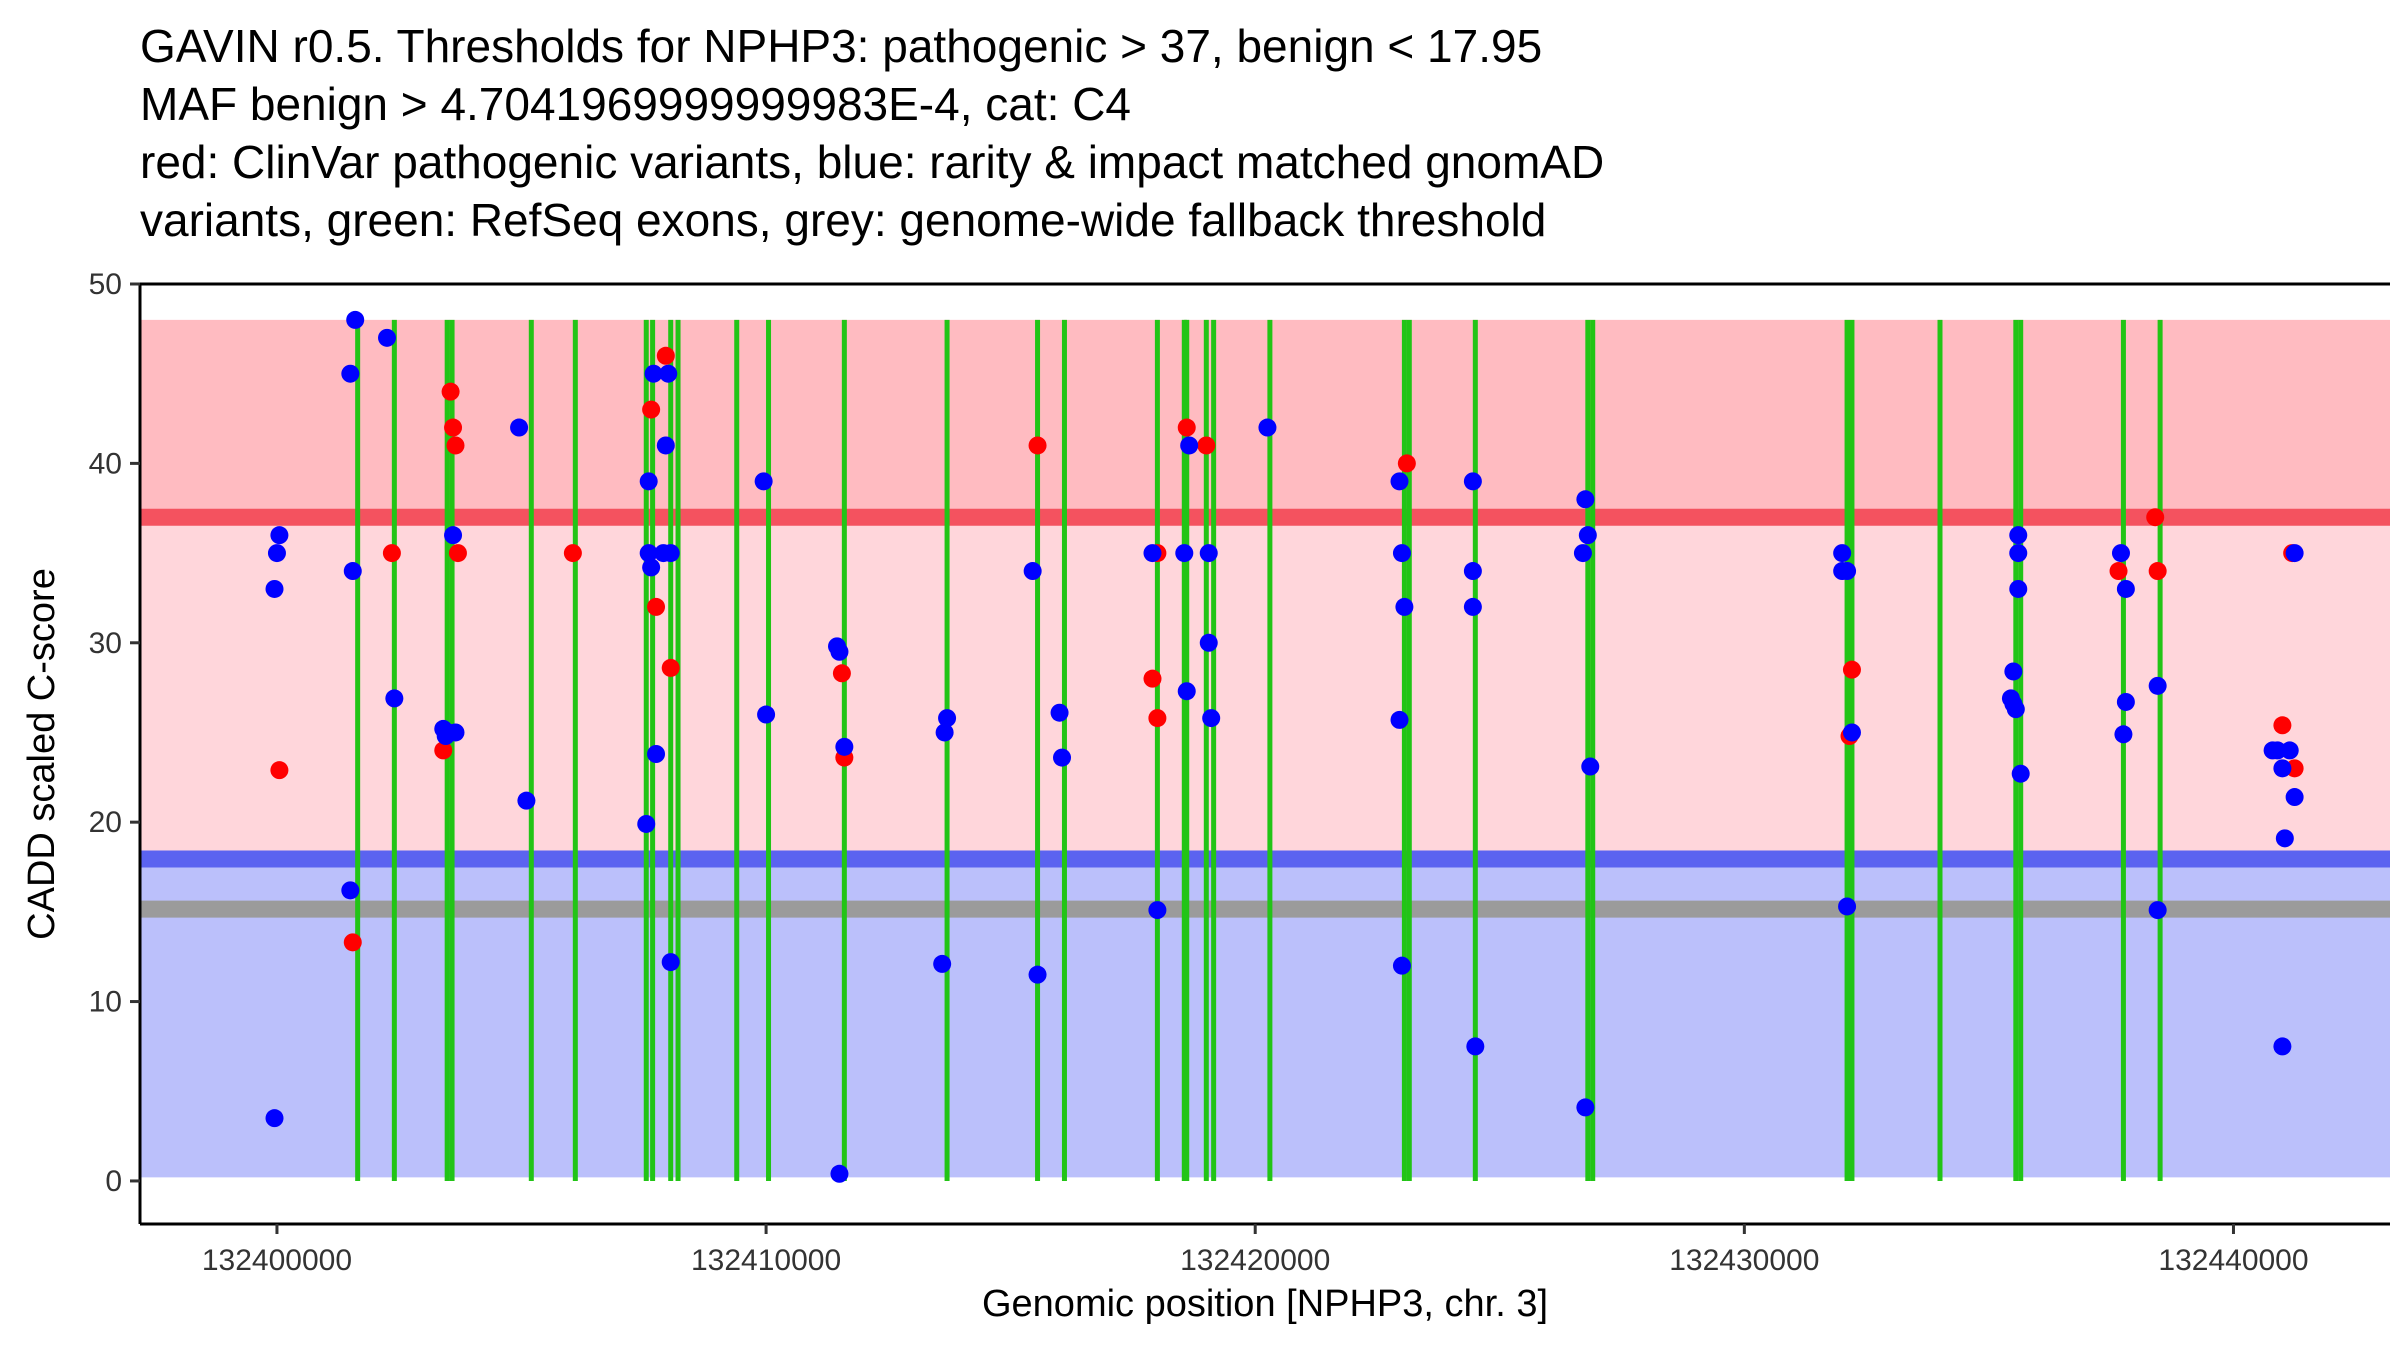 The height and width of the screenshot is (1350, 2400). Describe the element at coordinates (766, 1260) in the screenshot. I see `x-tick-label: 132410000` at that location.